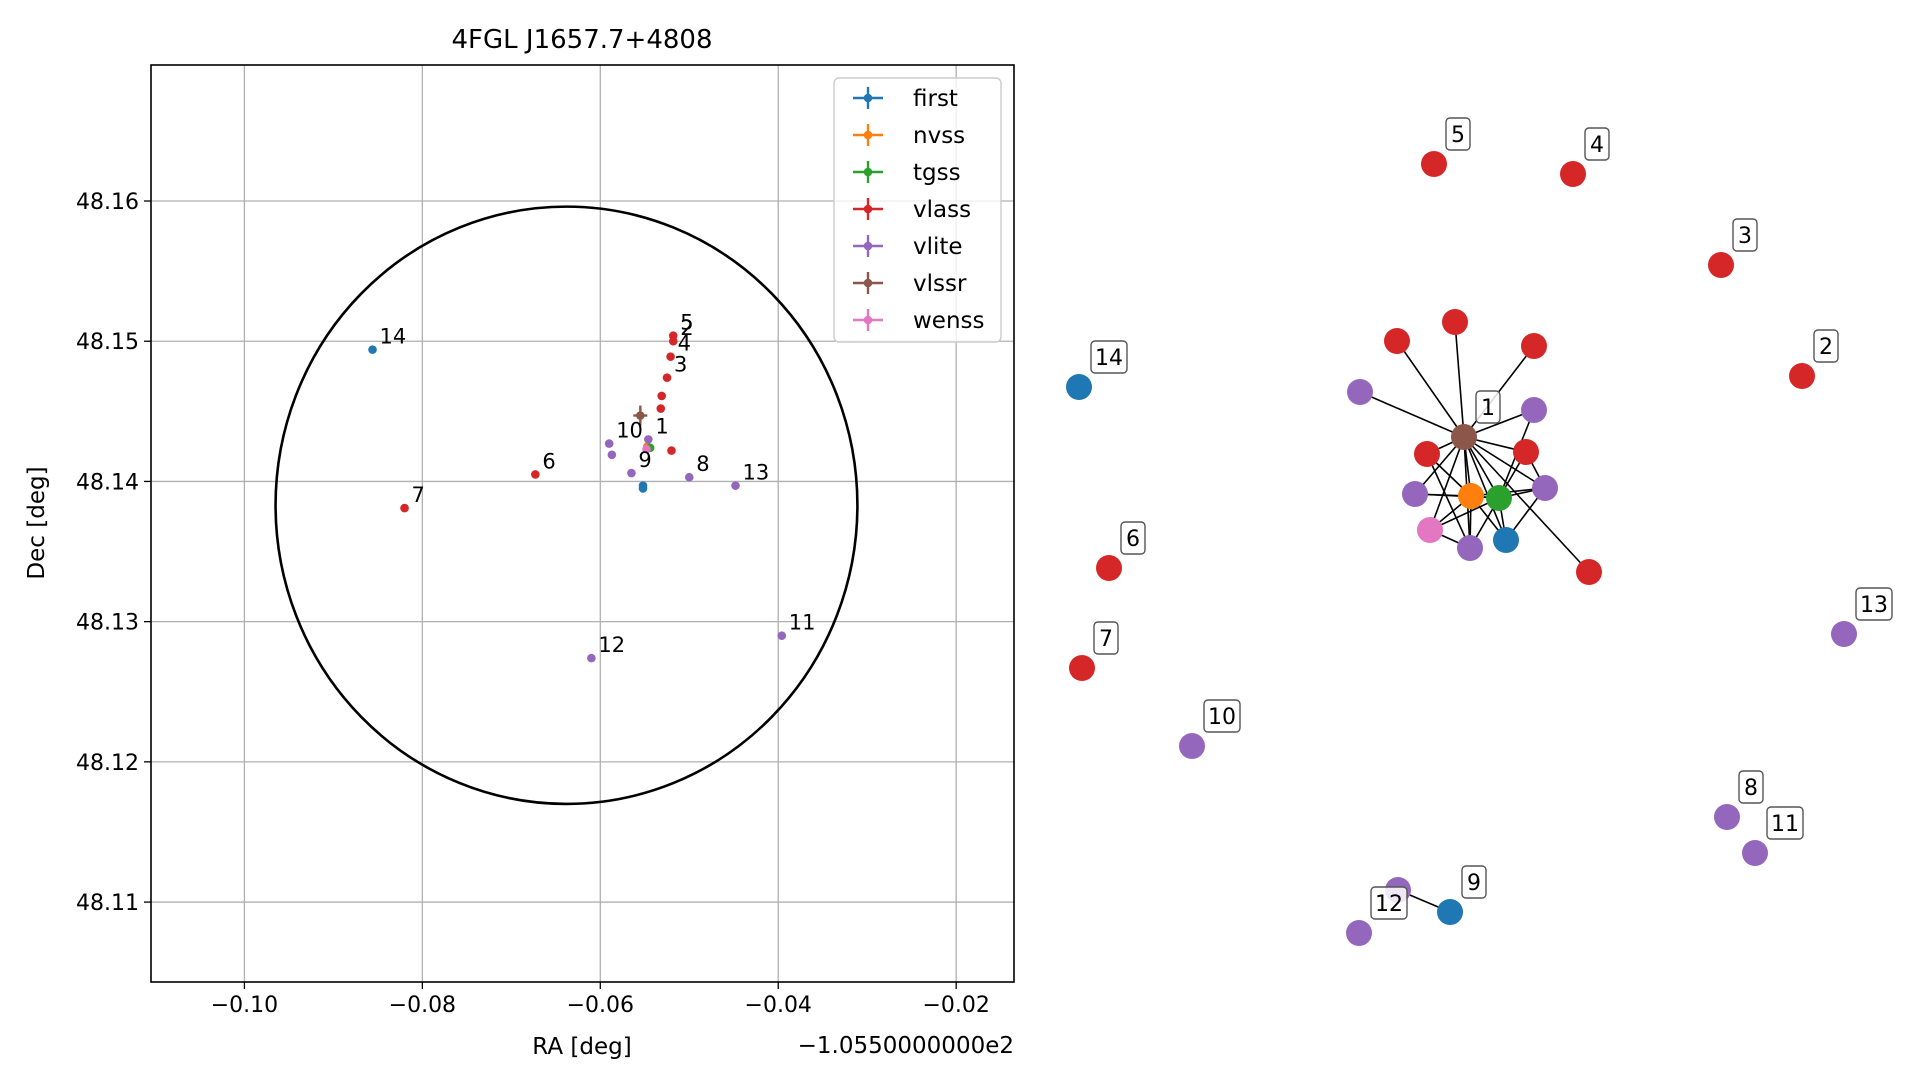  Describe the element at coordinates (393, 337) in the screenshot. I see `point-label: 14` at that location.